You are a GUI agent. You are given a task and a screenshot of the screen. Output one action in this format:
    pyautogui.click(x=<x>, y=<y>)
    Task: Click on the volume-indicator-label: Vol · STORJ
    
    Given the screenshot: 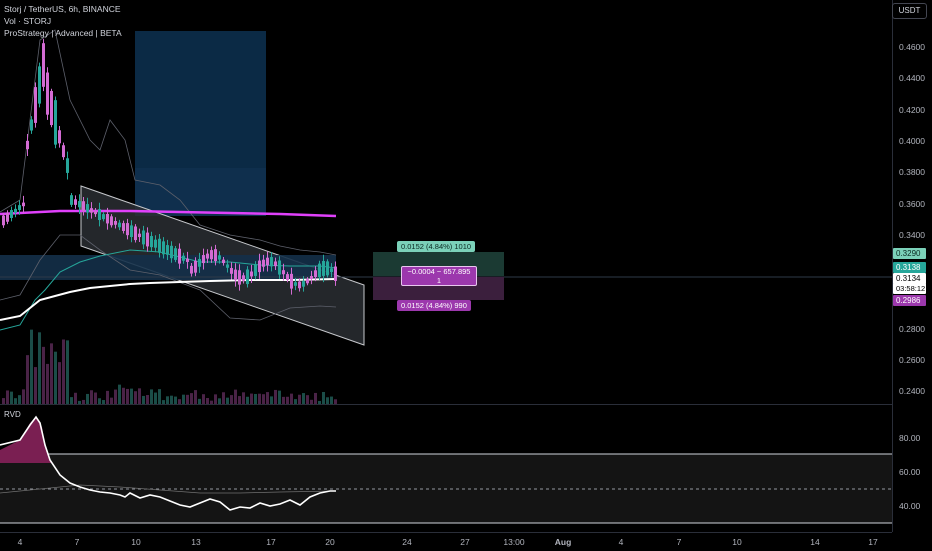 What is the action you would take?
    pyautogui.click(x=28, y=21)
    